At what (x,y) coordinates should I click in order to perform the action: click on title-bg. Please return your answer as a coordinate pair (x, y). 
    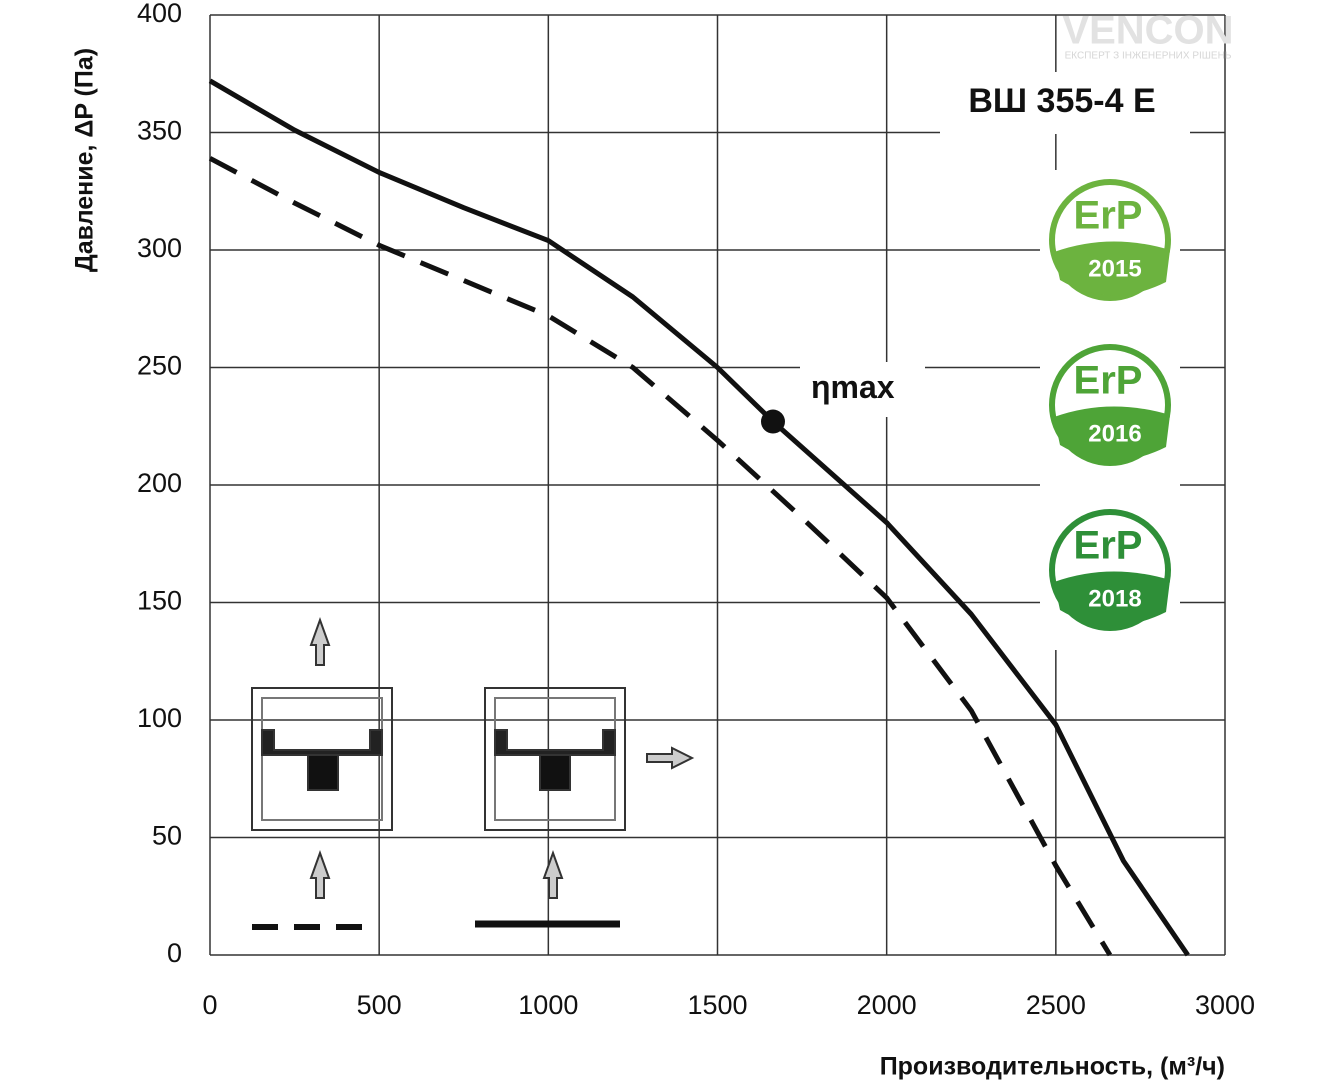
    Looking at the image, I should click on (1065, 103).